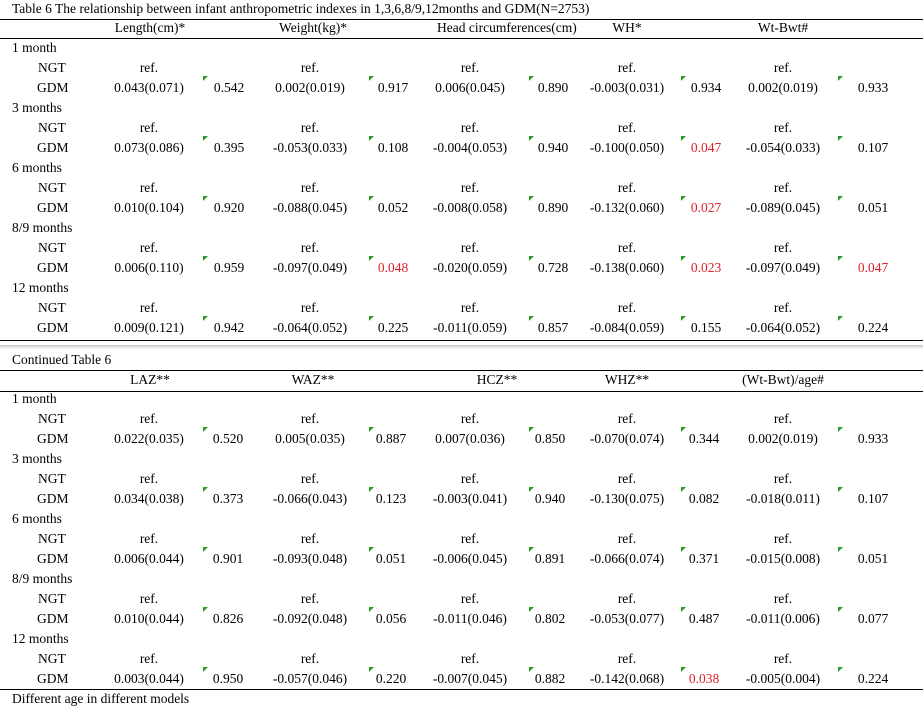  Describe the element at coordinates (550, 498) in the screenshot. I see `p-value-cell: 0.940` at that location.